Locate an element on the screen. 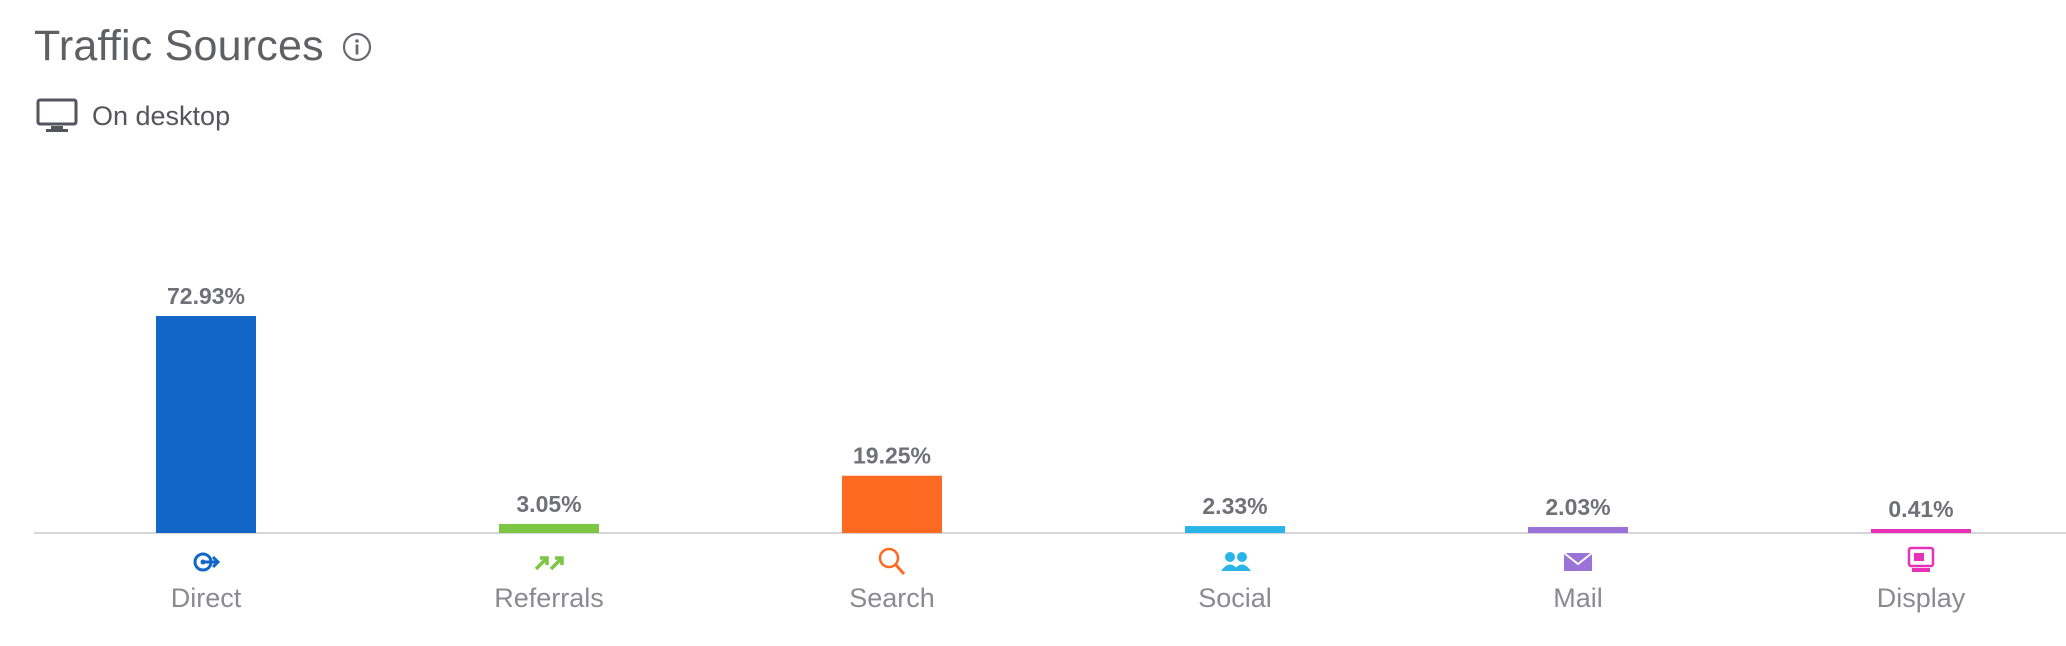 This screenshot has height=646, width=2066. bar-display is located at coordinates (1921, 531).